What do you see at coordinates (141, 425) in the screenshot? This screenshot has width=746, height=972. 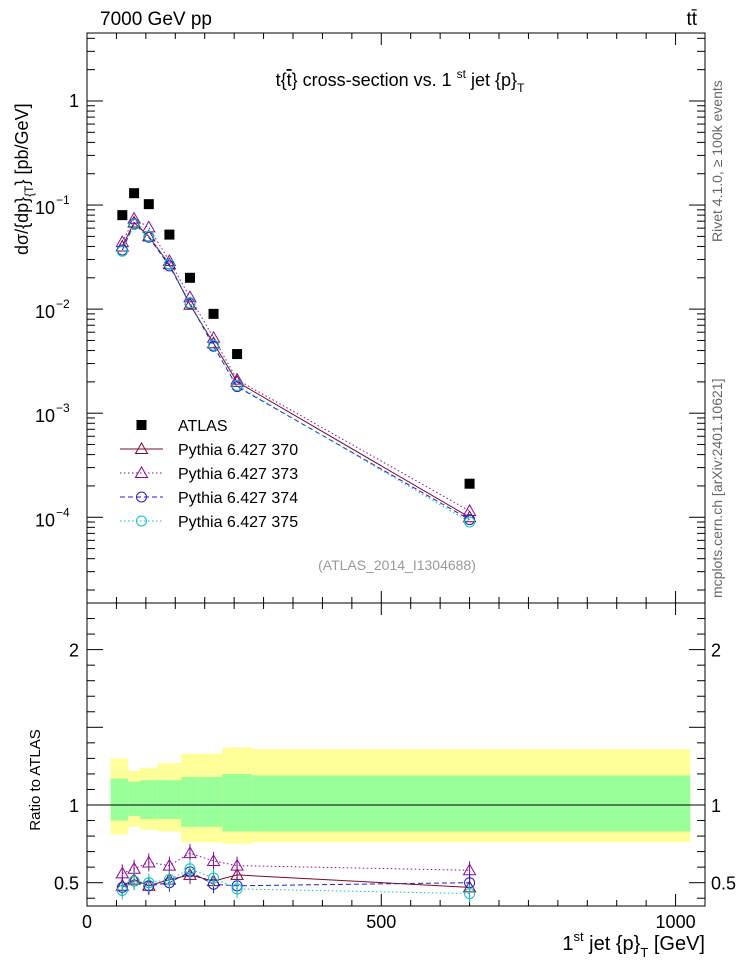 I see `legend-atlas-marker` at bounding box center [141, 425].